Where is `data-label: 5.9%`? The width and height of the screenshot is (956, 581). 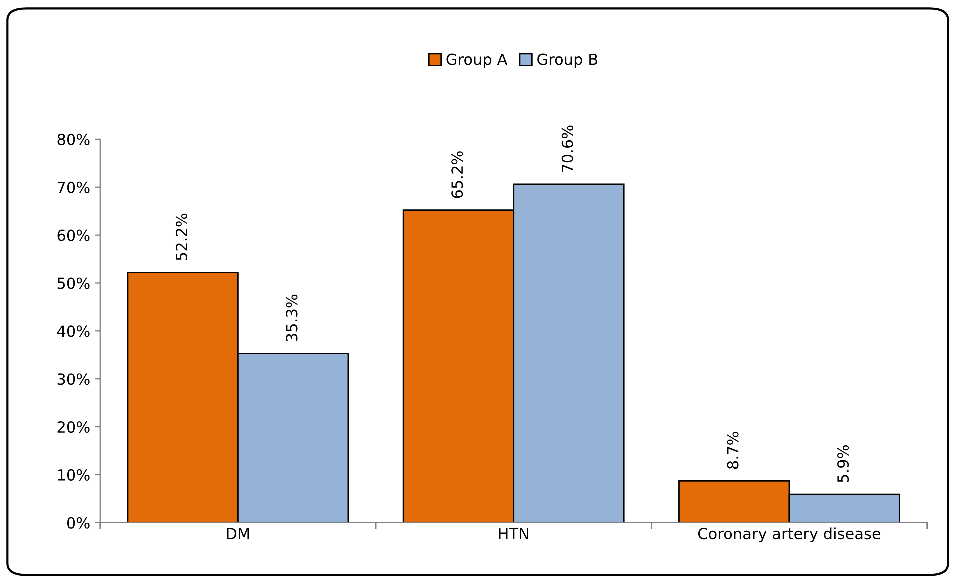 data-label: 5.9% is located at coordinates (844, 464).